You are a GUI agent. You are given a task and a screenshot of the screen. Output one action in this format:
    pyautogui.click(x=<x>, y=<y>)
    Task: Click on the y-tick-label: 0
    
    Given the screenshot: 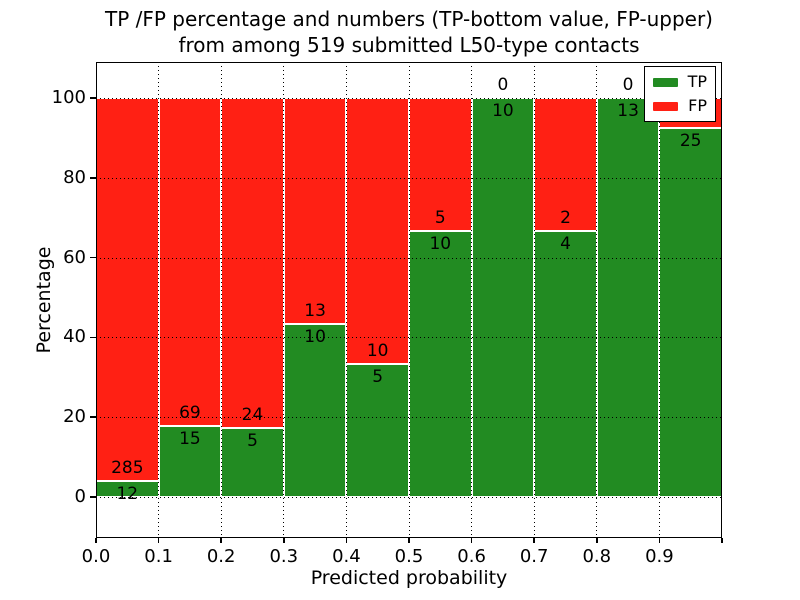 What is the action you would take?
    pyautogui.click(x=80, y=496)
    